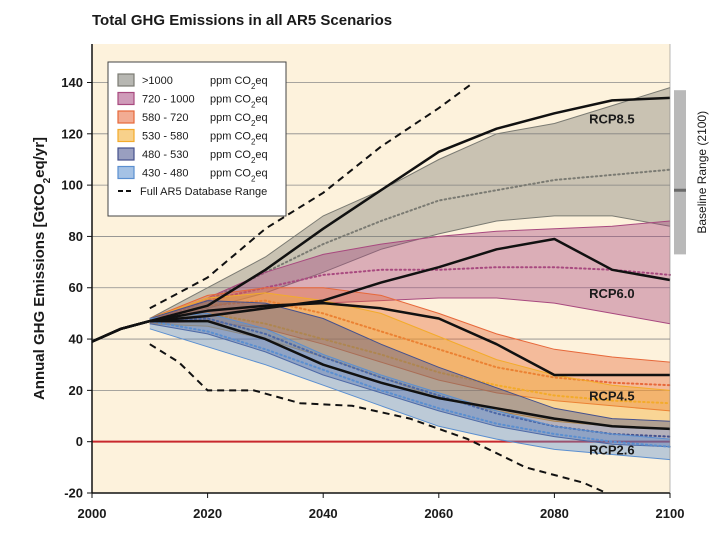 The image size is (728, 541). Describe the element at coordinates (612, 119) in the screenshot. I see `rcp-label-0: RCP8.5` at that location.